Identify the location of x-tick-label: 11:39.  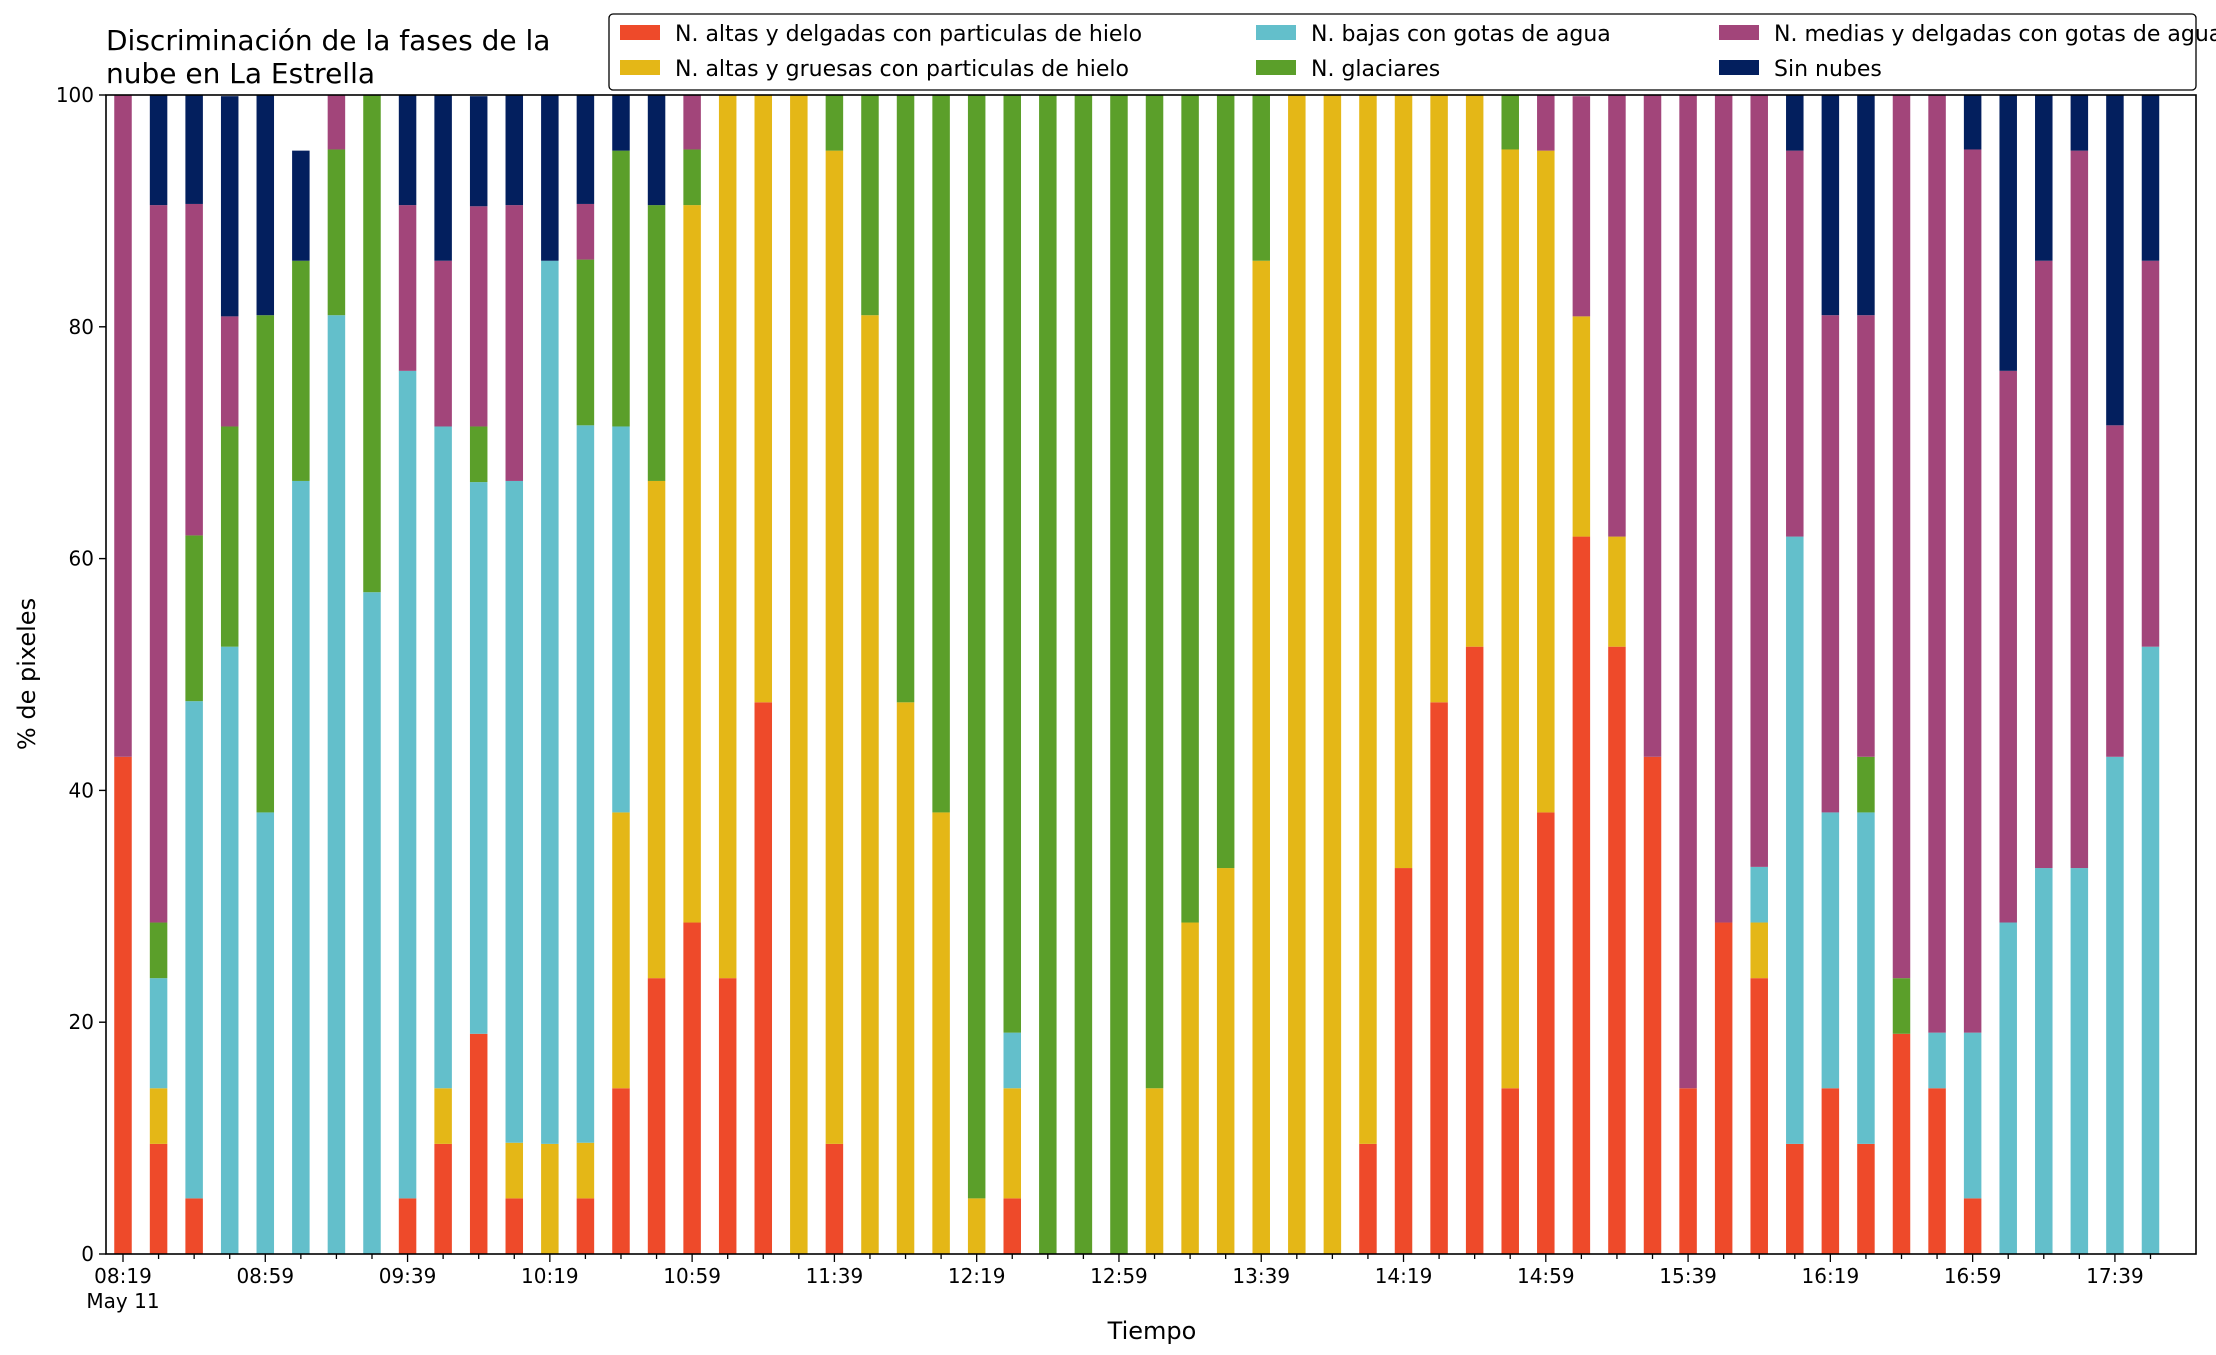
(835, 1276).